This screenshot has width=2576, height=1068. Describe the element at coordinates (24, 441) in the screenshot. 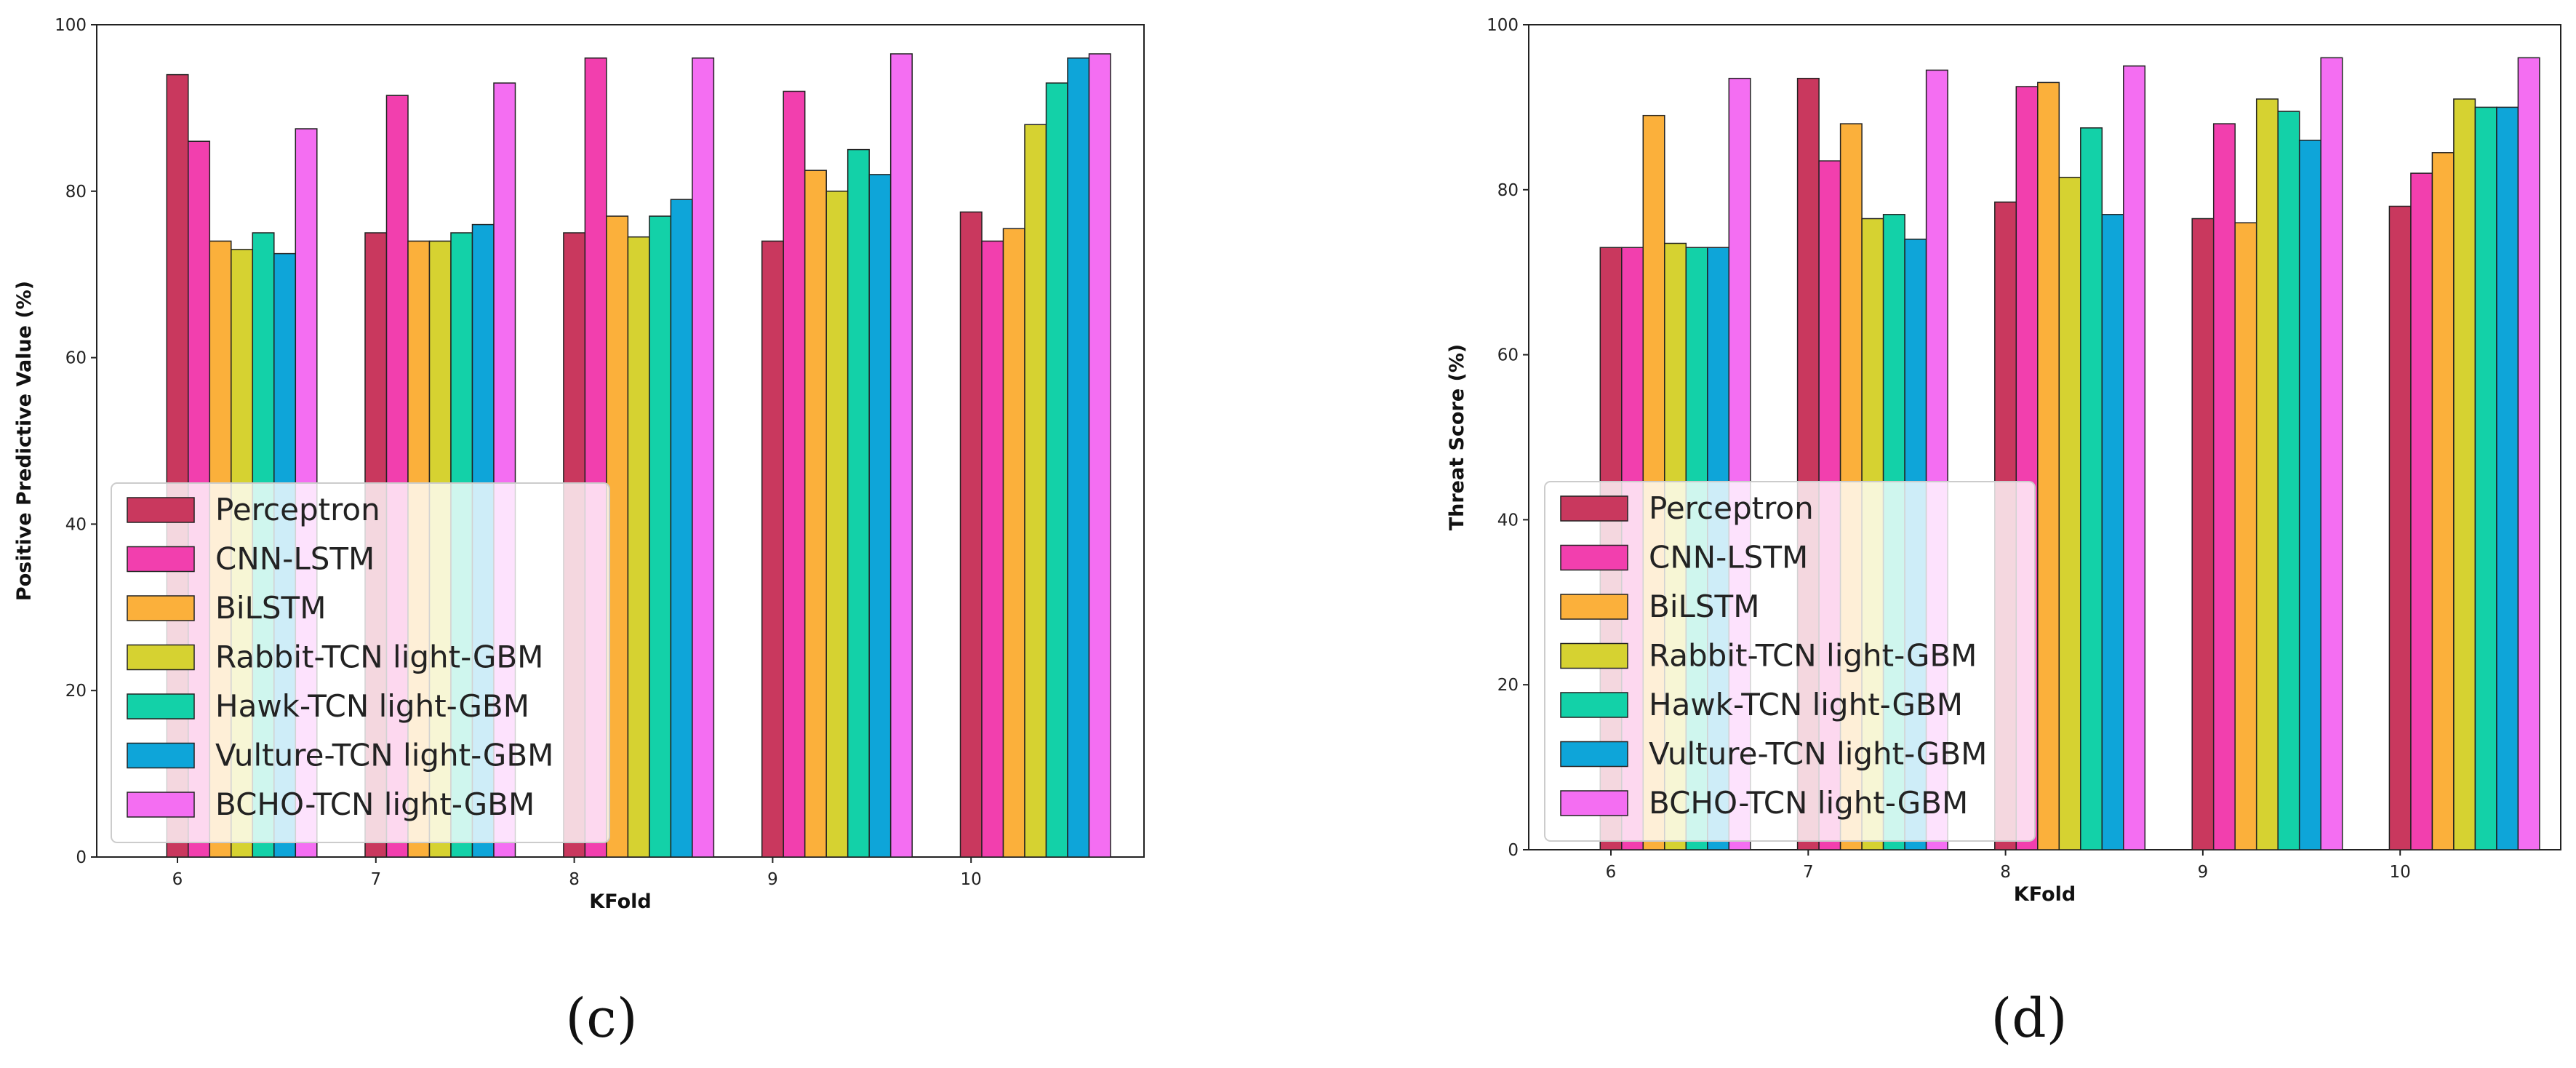

I see `y-axis-label: Positive Predictive Value (%)` at that location.